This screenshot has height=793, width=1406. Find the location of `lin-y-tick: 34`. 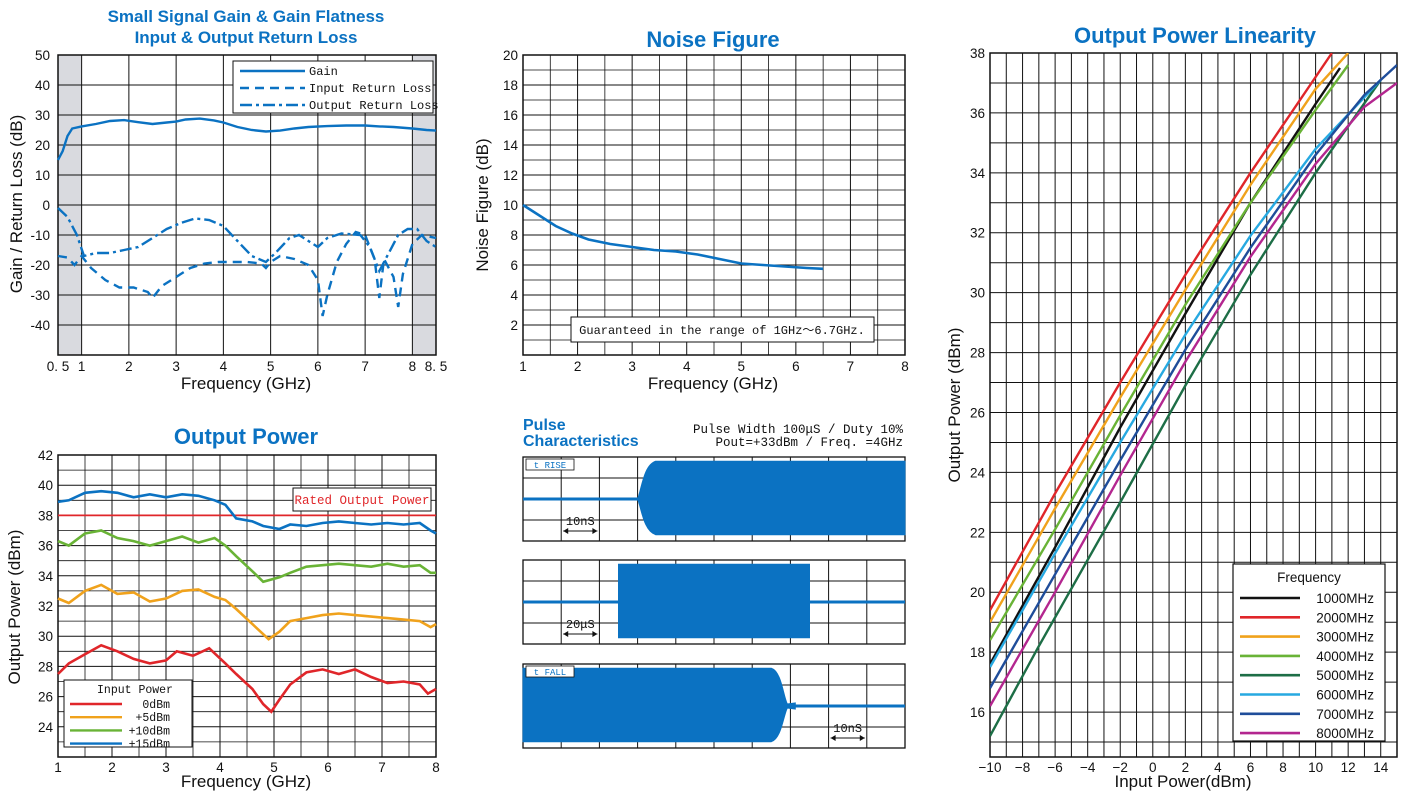

lin-y-tick: 34 is located at coordinates (978, 173).